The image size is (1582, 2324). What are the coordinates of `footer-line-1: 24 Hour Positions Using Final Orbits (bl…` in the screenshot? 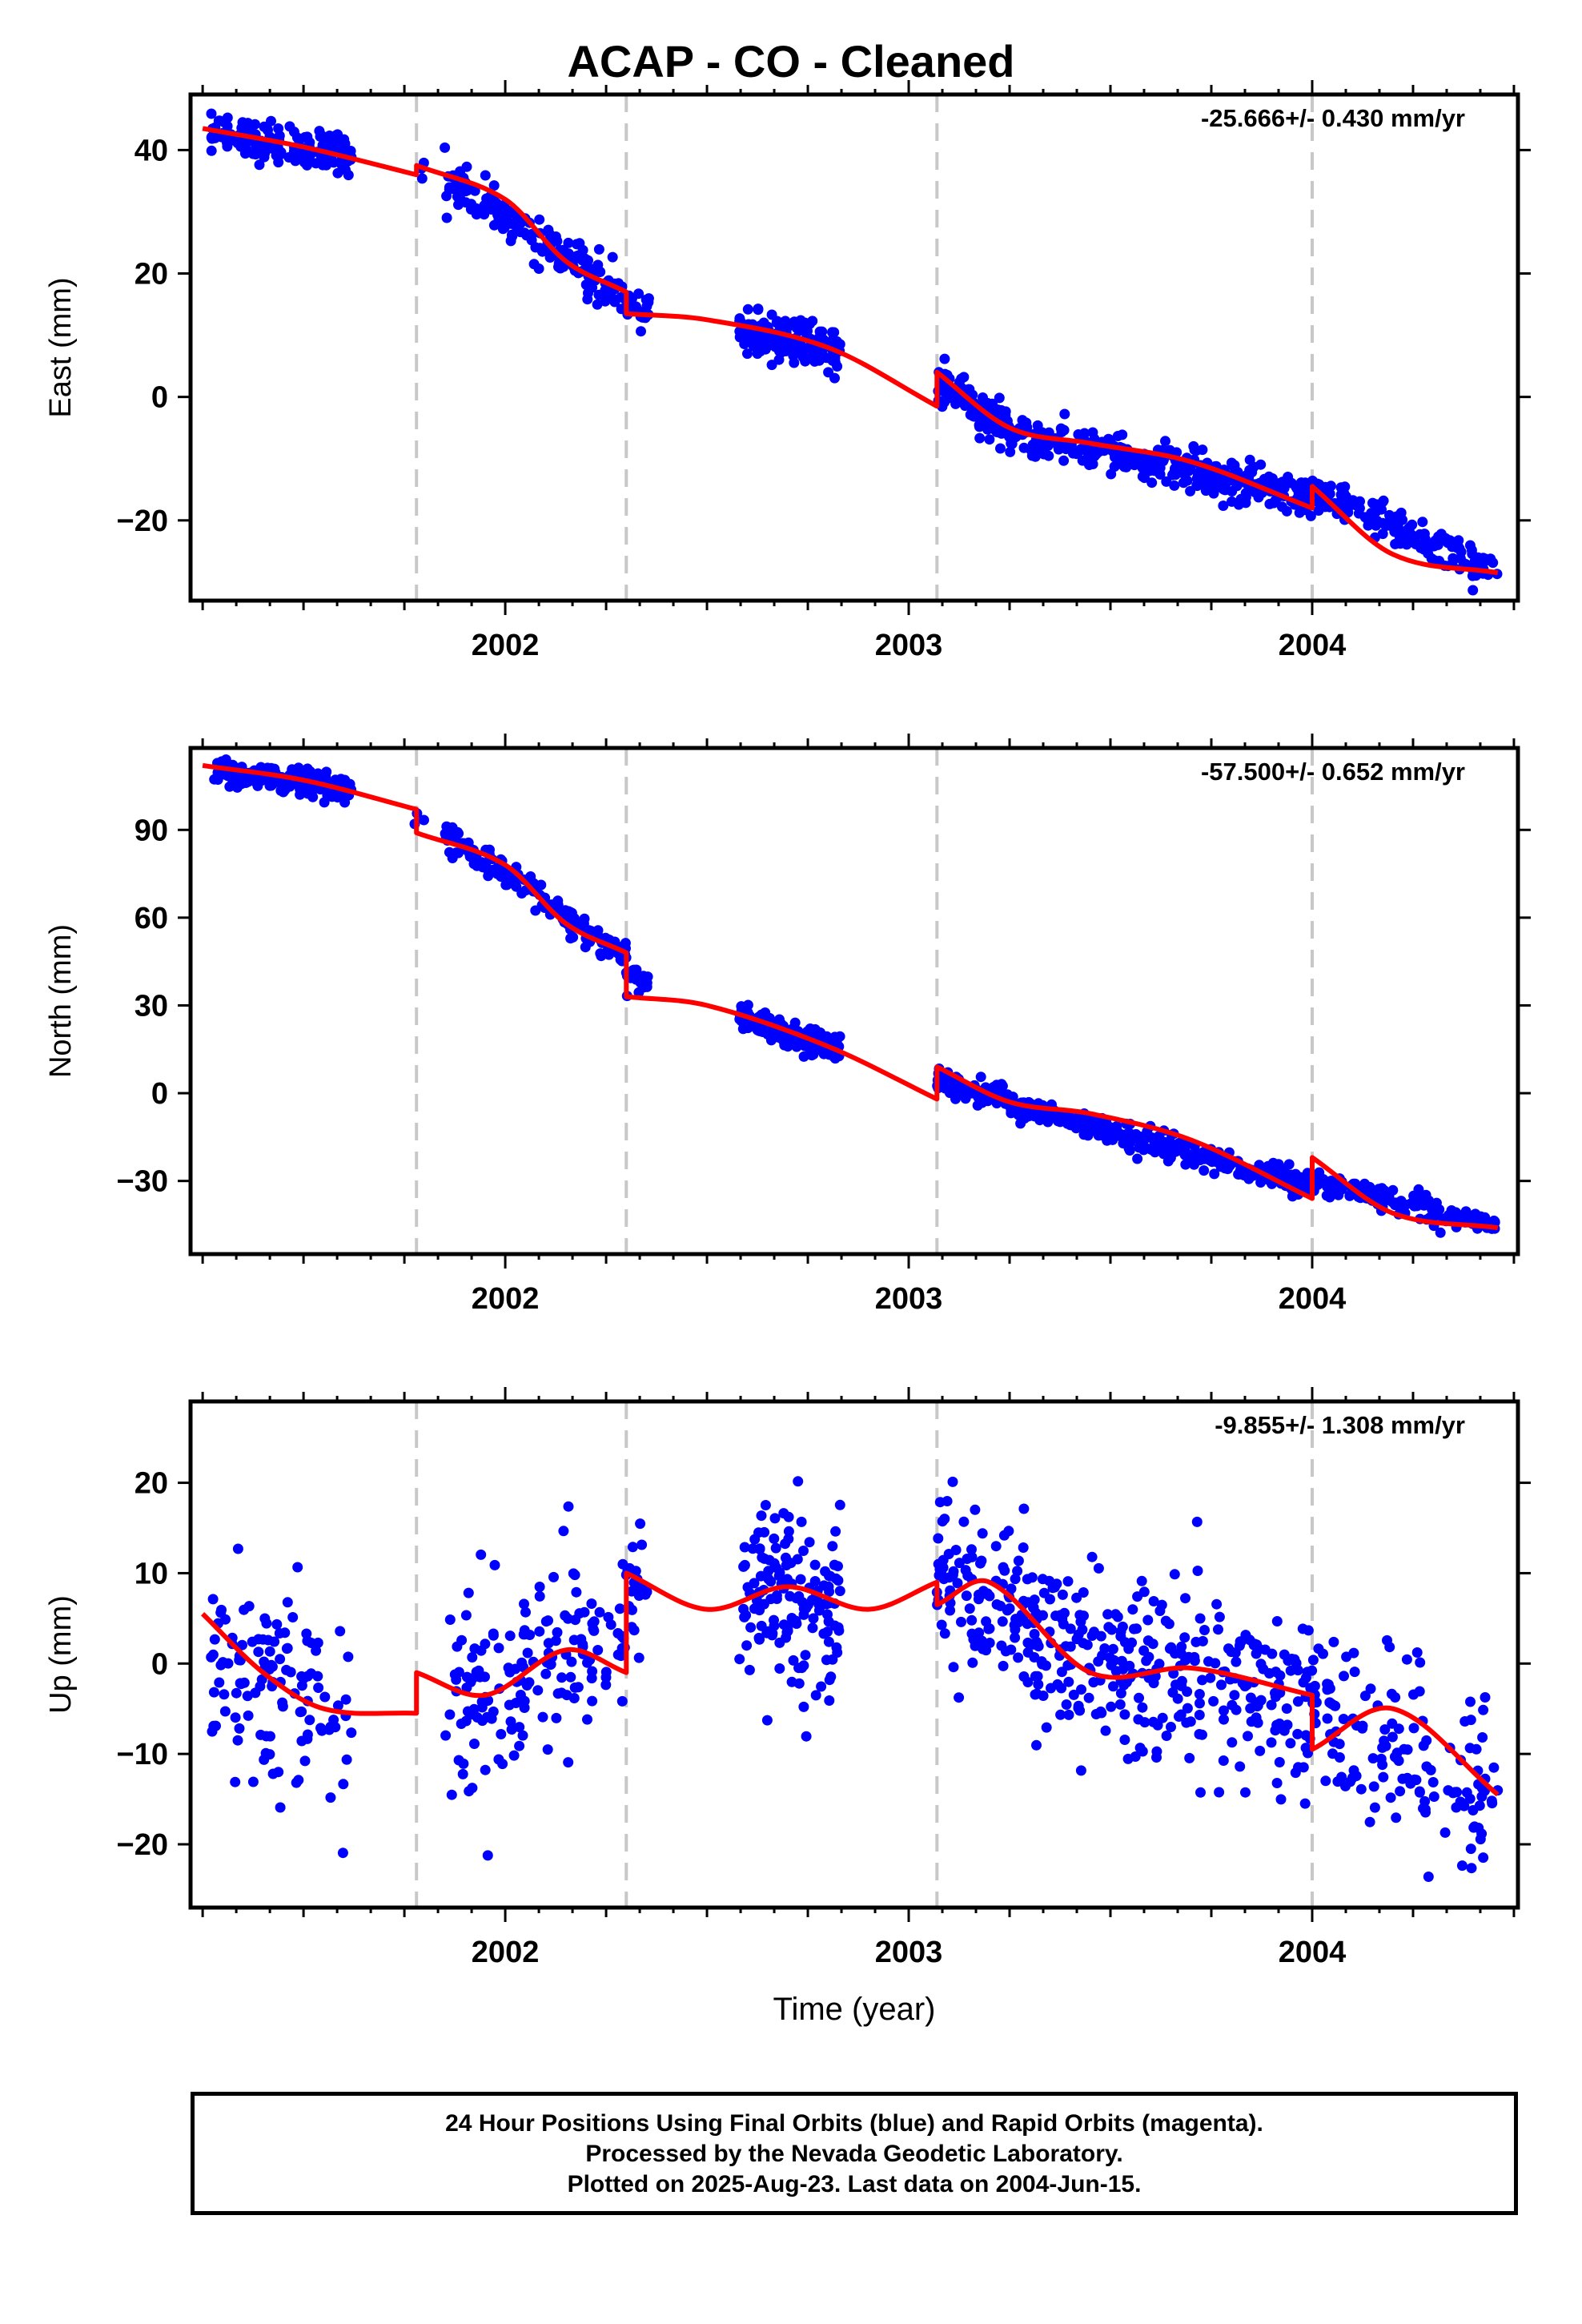 It's located at (854, 2123).